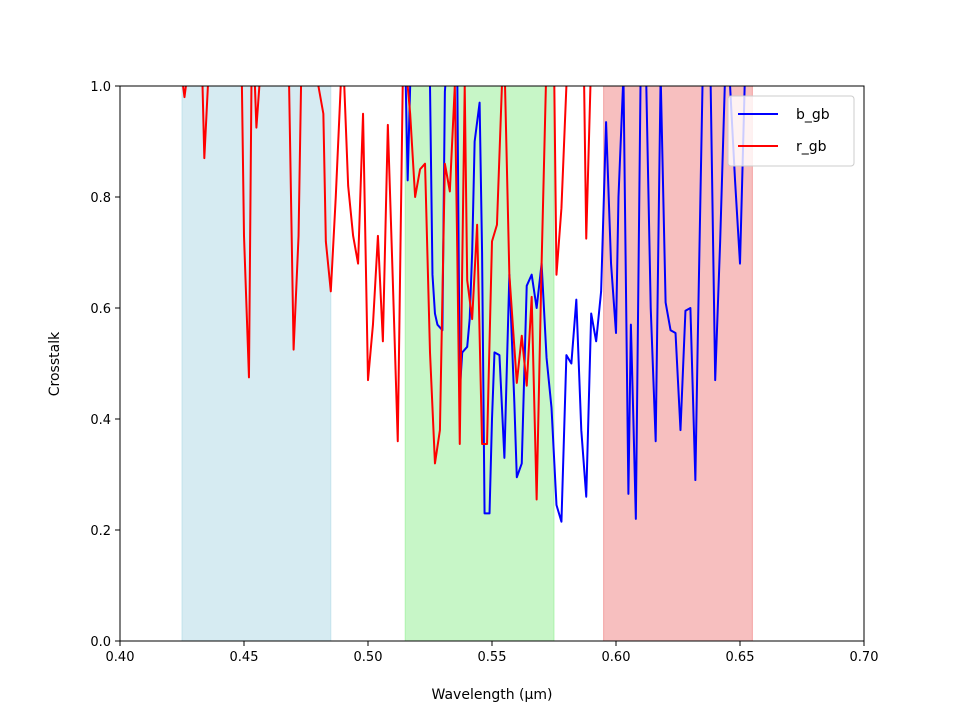  Describe the element at coordinates (100, 531) in the screenshot. I see `y-tick-label: 0.2` at that location.